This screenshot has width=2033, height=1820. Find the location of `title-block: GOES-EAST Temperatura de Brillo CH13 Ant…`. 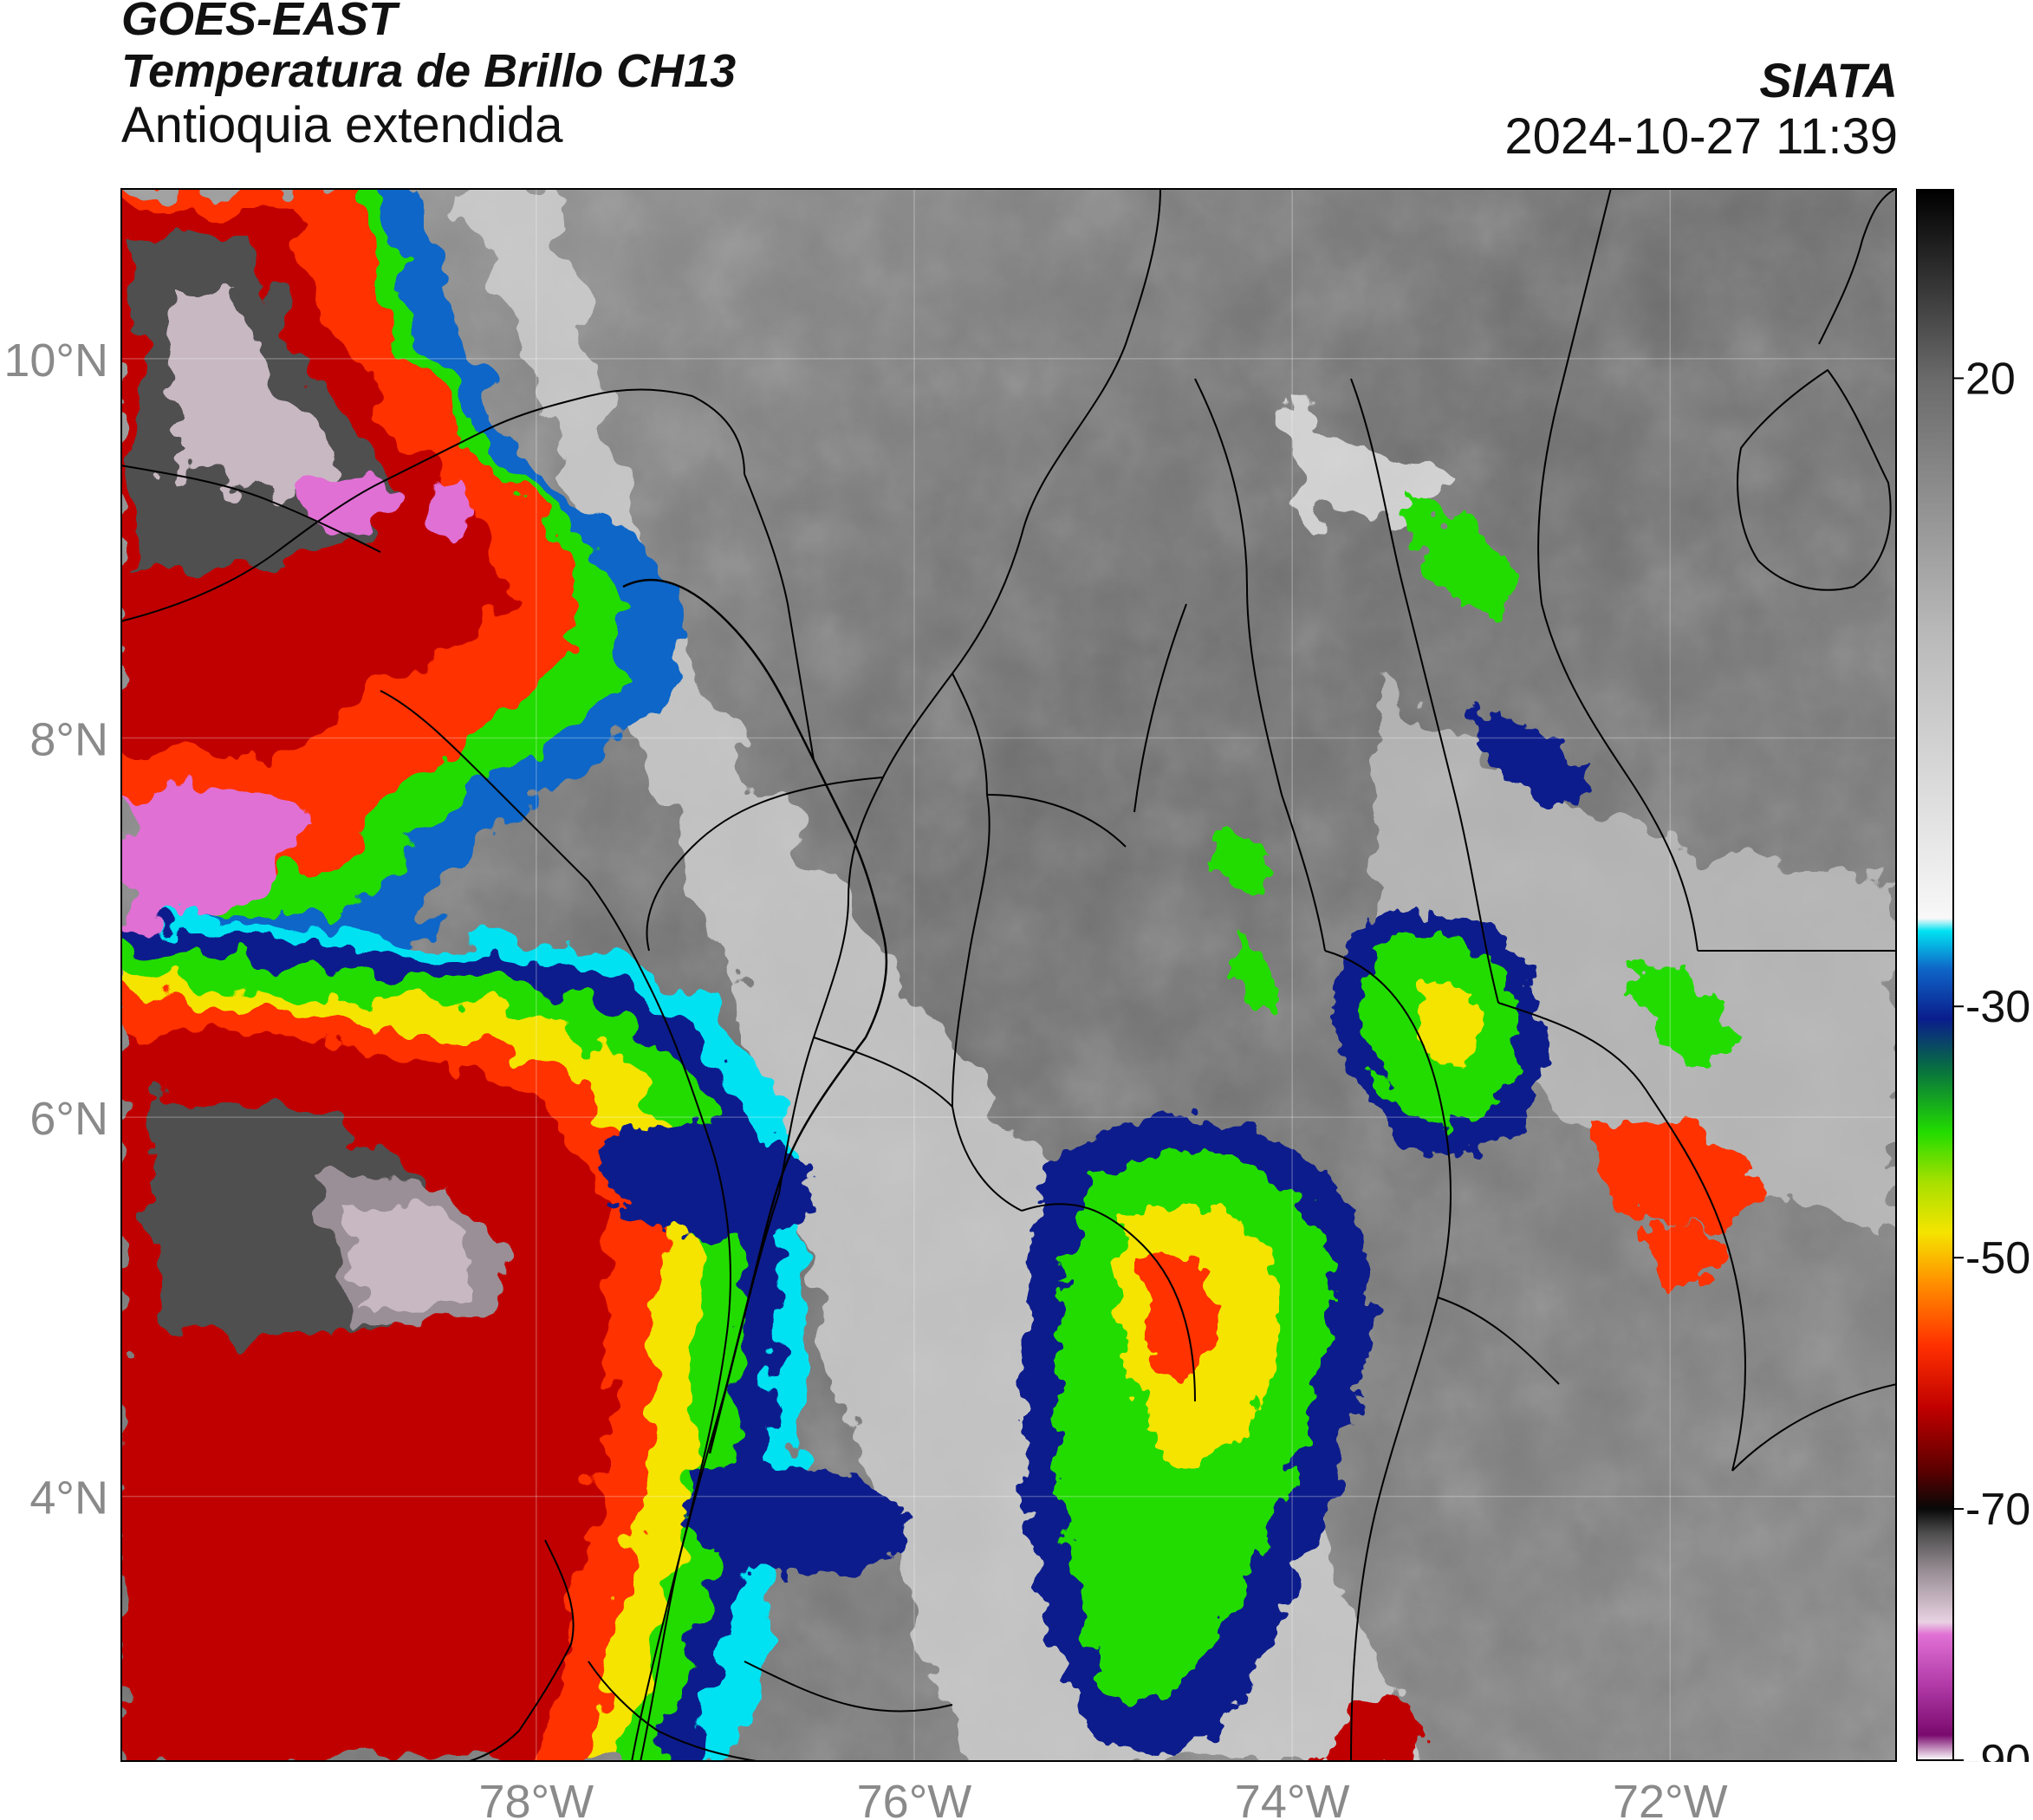

title-block: GOES-EAST Temperatura de Brillo CH13 Ant… is located at coordinates (428, 77).